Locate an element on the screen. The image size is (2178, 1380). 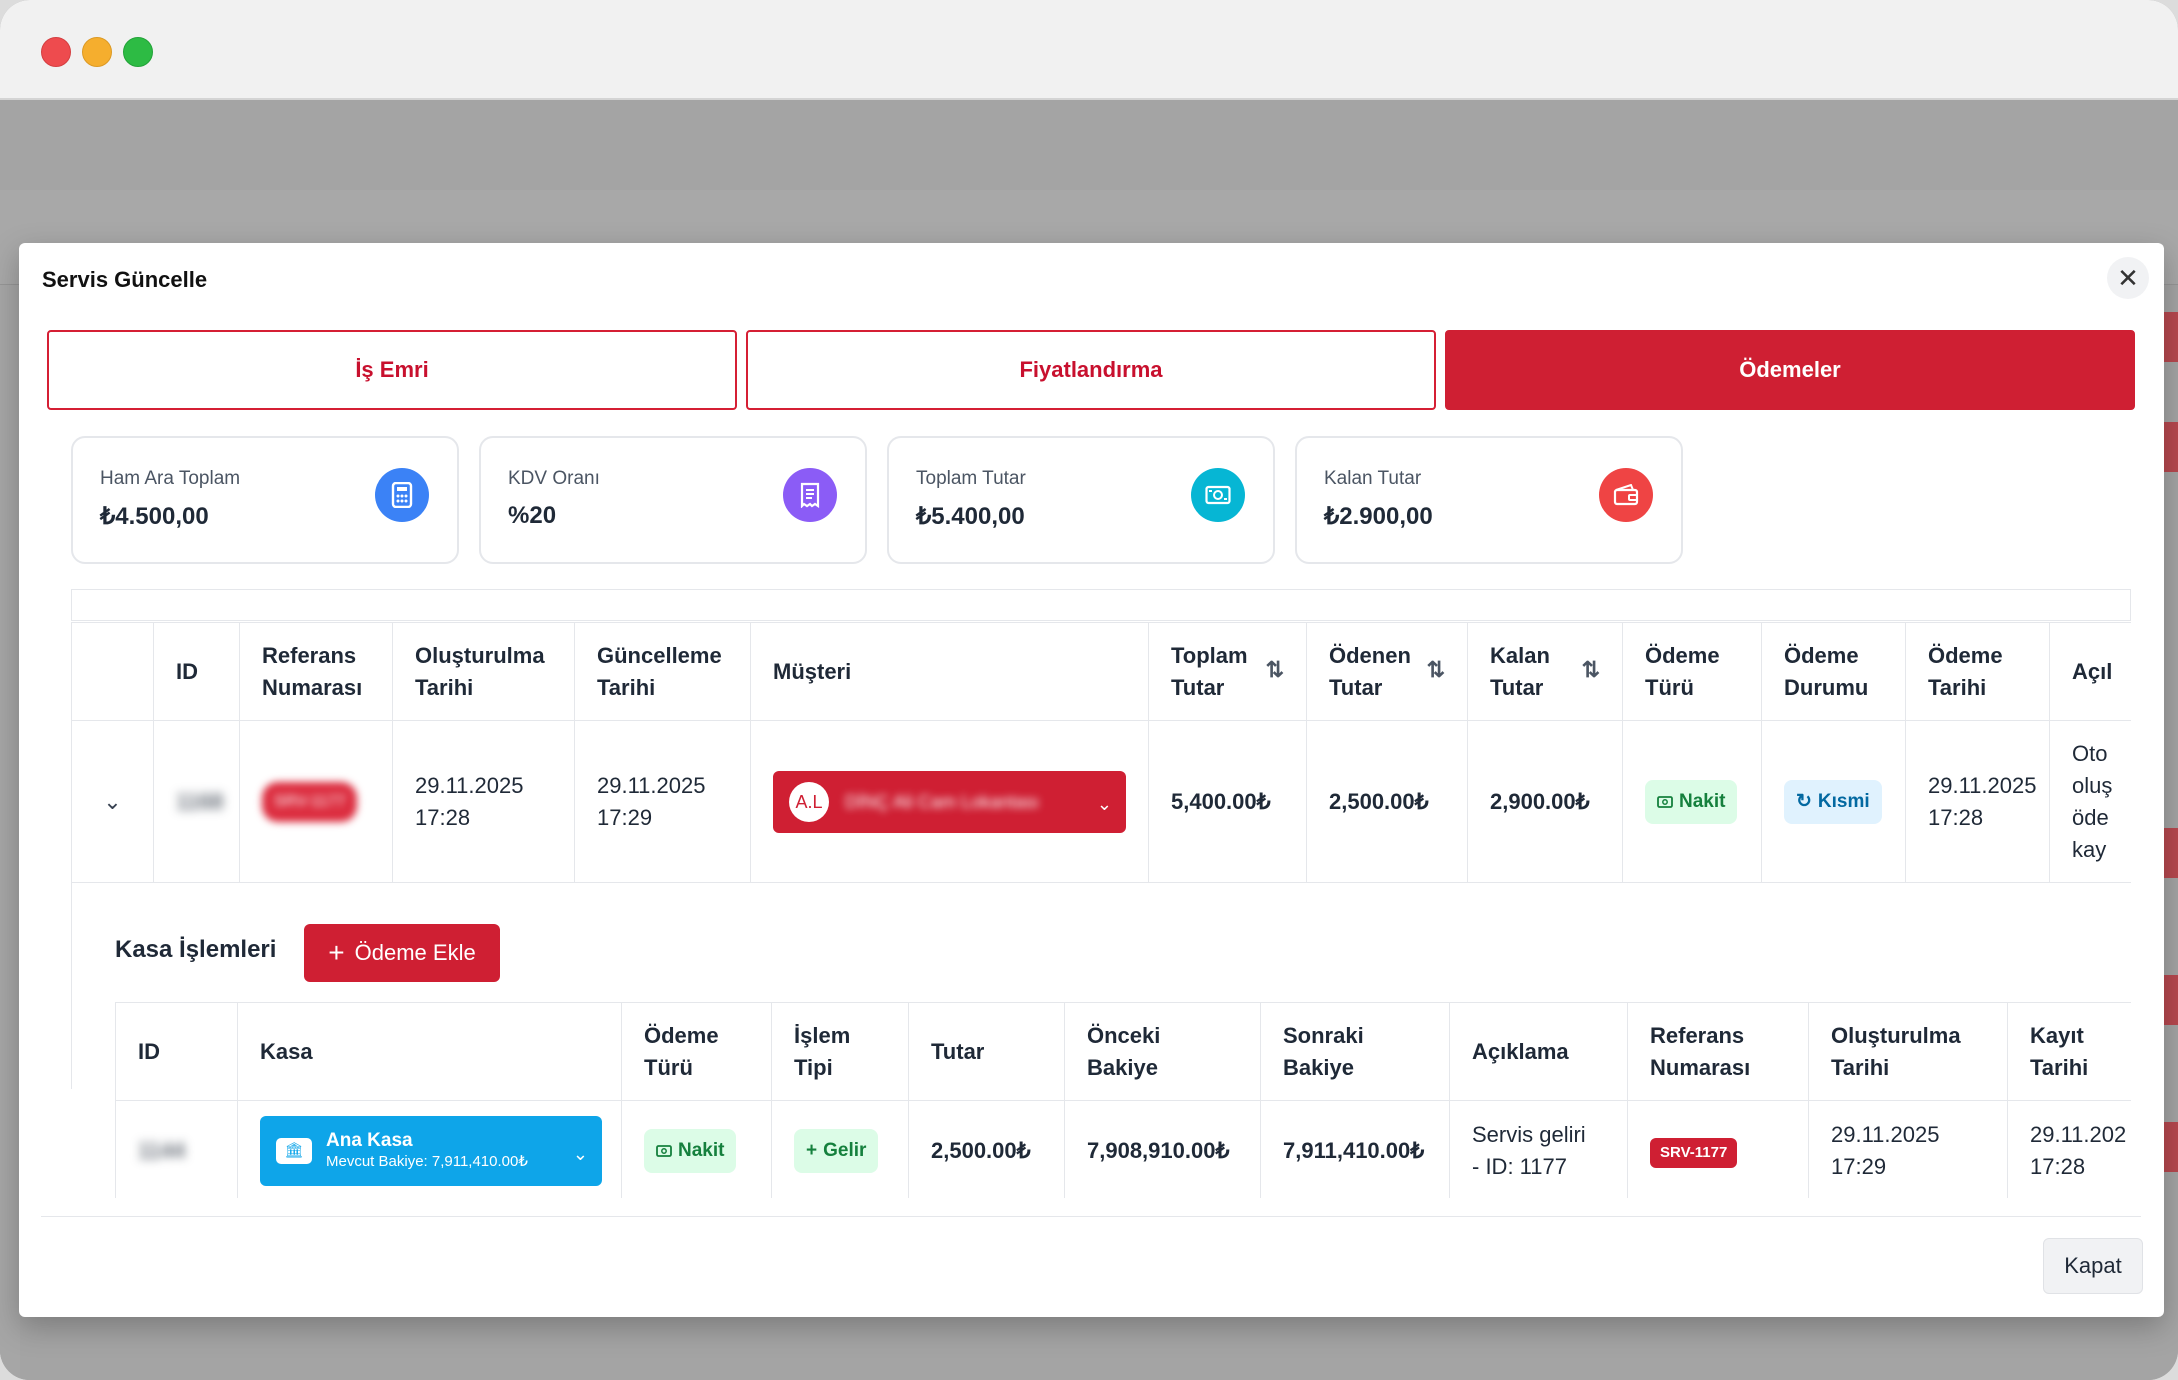
header-total: ⇅ Toplam Tutar is located at coordinates (1227, 671).